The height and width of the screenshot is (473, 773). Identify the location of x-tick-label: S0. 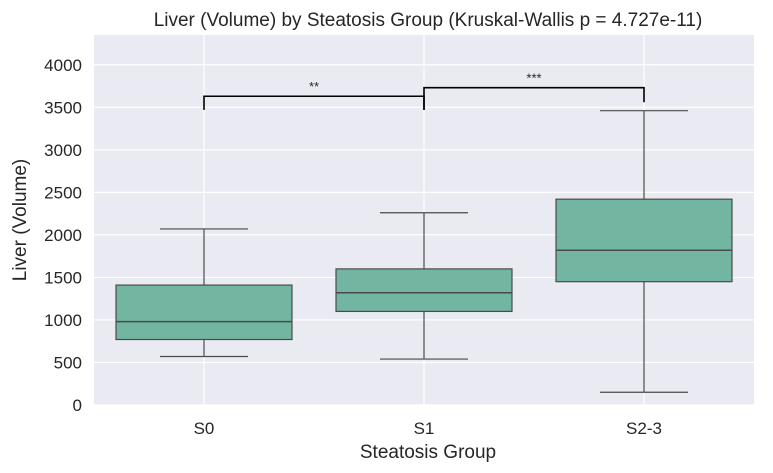
(204, 428).